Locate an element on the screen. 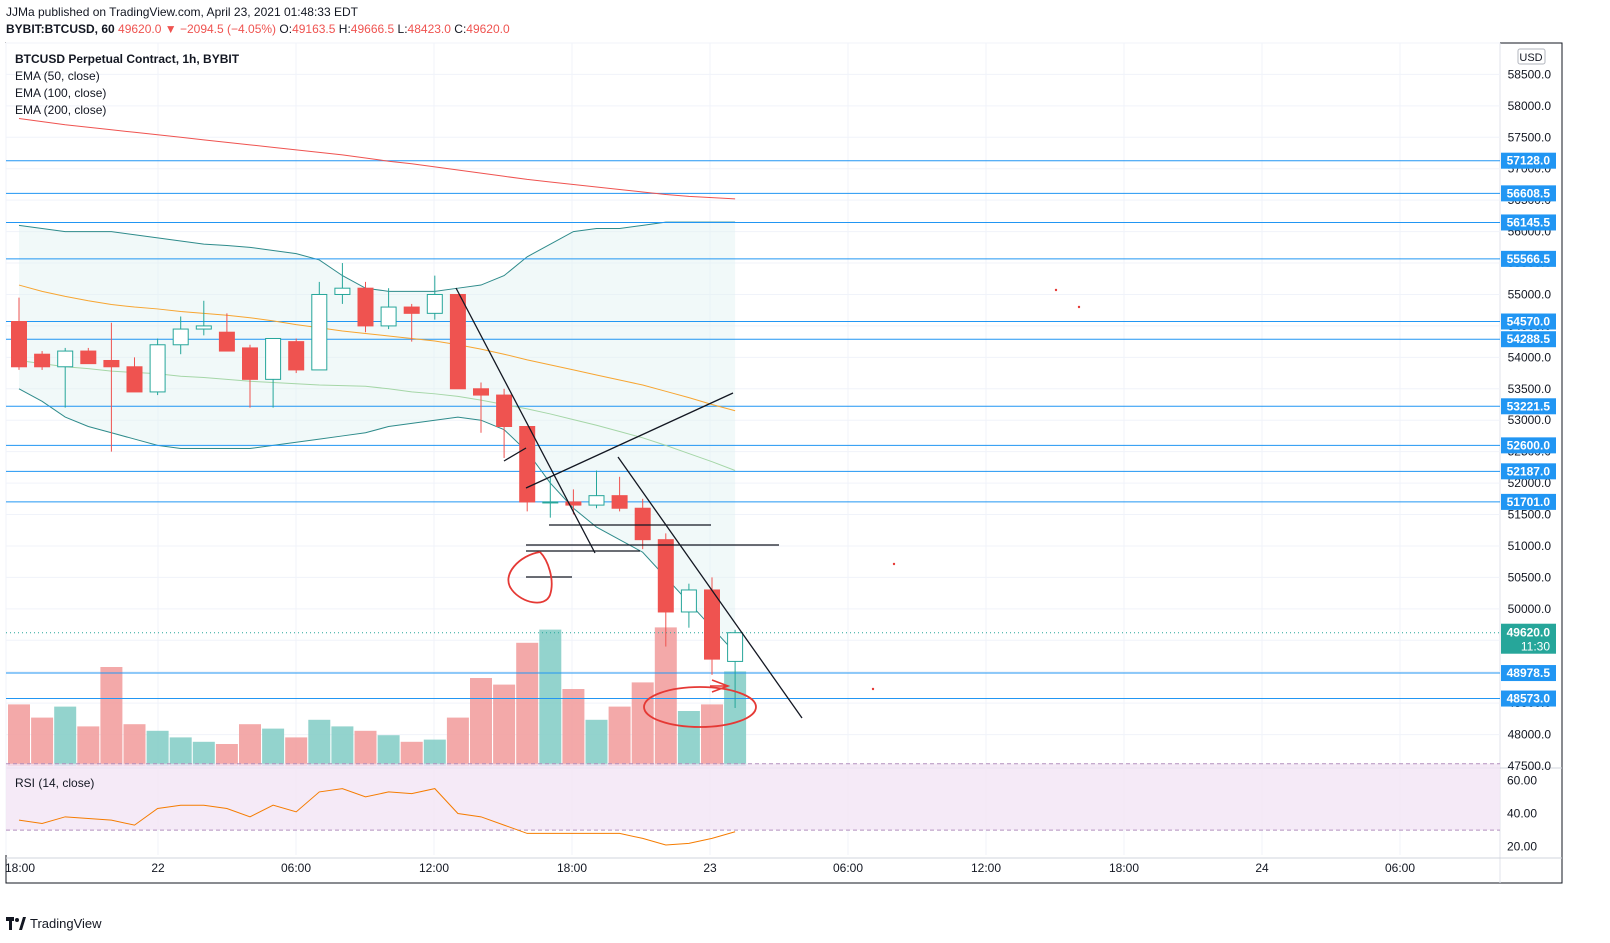 The width and height of the screenshot is (1610, 943). level-tag-label: 52187.0 is located at coordinates (1529, 471).